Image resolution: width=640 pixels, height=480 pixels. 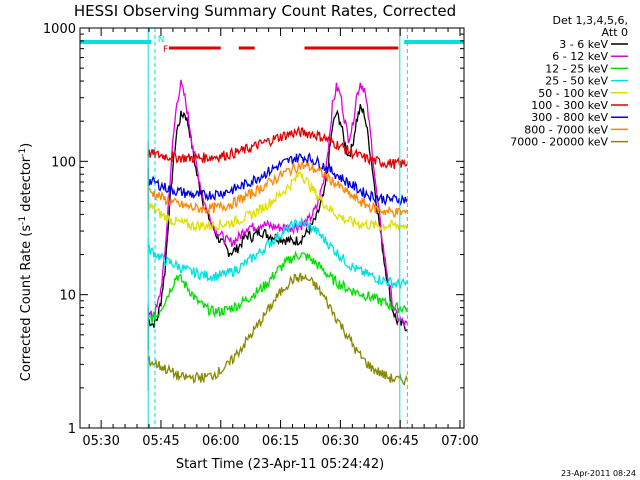 What do you see at coordinates (590, 20) in the screenshot?
I see `legend-header-0: Det 1,3,4,5,6,` at bounding box center [590, 20].